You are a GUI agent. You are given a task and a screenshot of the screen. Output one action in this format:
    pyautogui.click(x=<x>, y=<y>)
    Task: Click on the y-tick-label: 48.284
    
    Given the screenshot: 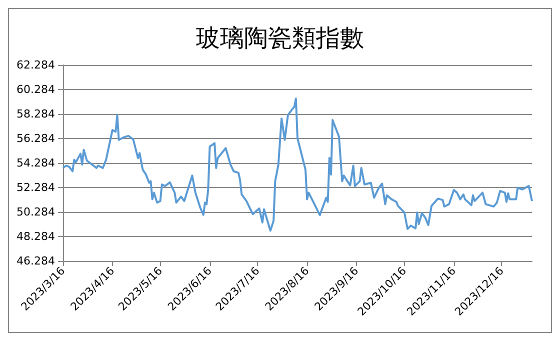 What is the action you would take?
    pyautogui.click(x=35, y=236)
    